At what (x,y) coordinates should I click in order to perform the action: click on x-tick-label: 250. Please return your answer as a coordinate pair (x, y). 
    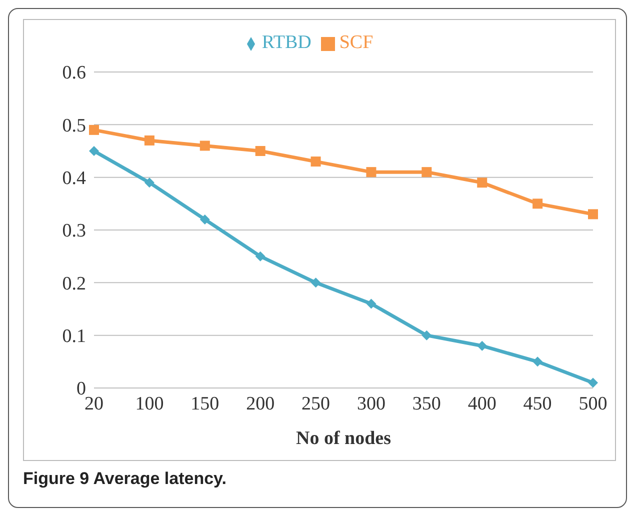
    Looking at the image, I should click on (316, 403).